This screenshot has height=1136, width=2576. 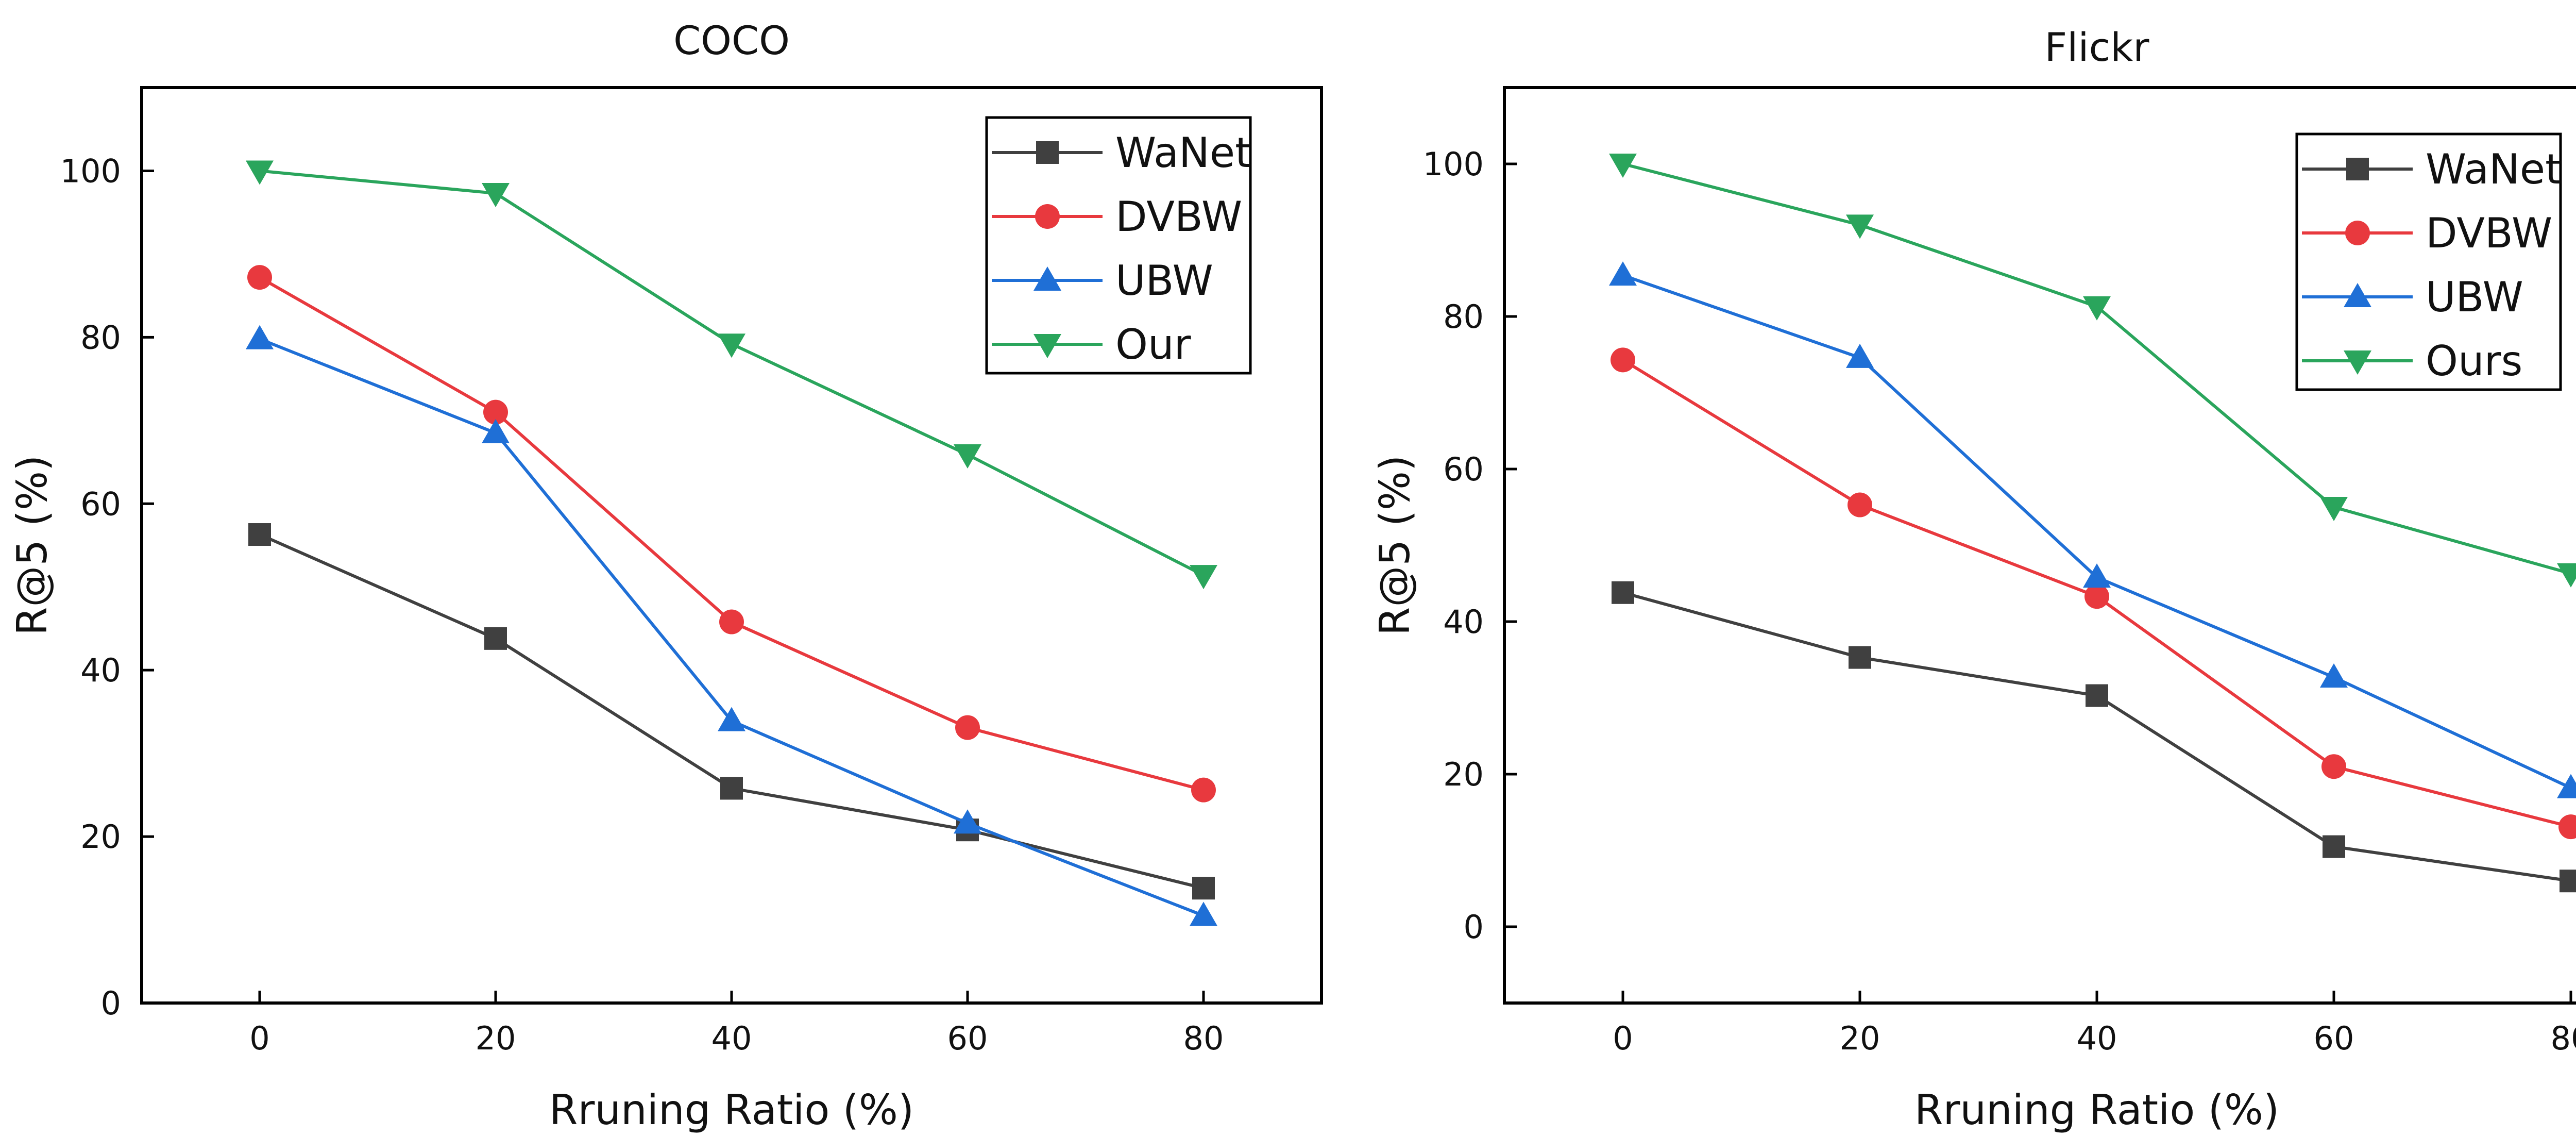 What do you see at coordinates (731, 40) in the screenshot?
I see `chart-title: COCO` at bounding box center [731, 40].